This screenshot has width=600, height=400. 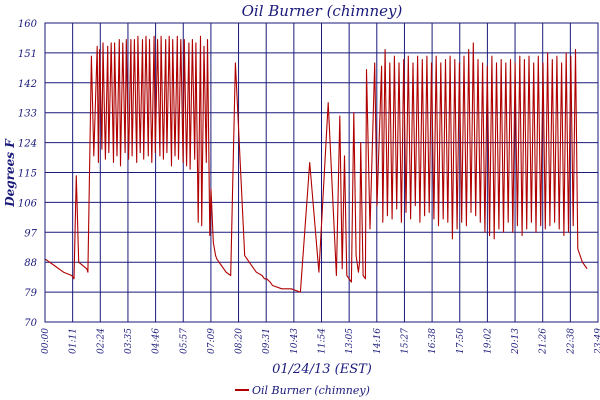 What do you see at coordinates (30, 233) in the screenshot?
I see `y-tick-label: 97` at bounding box center [30, 233].